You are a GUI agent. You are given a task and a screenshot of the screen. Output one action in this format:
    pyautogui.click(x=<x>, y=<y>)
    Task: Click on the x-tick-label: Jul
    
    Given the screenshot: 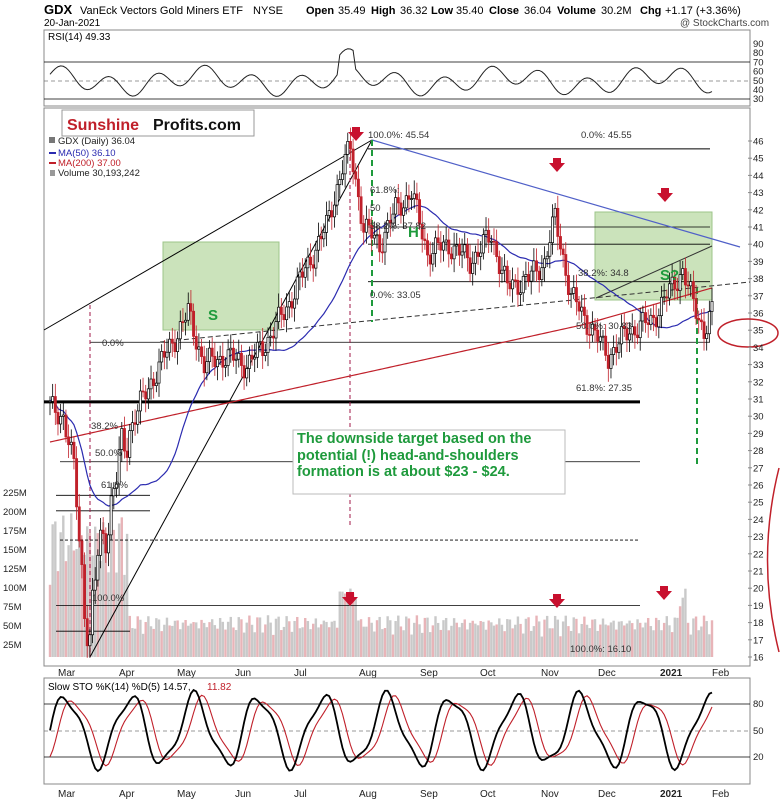 What is the action you would take?
    pyautogui.click(x=300, y=673)
    